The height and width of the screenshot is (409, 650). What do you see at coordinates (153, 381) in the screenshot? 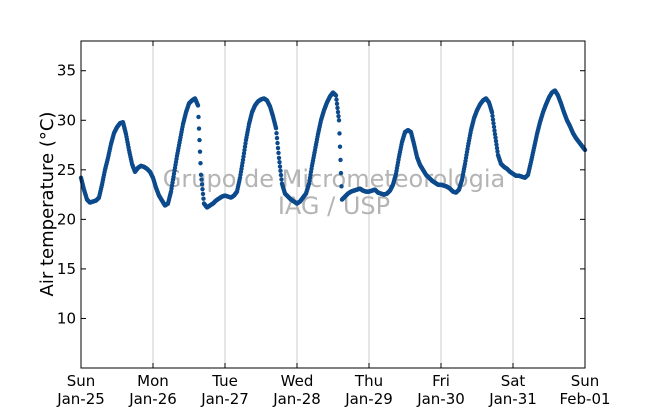
I see `x-tick-label-day: Mon` at bounding box center [153, 381].